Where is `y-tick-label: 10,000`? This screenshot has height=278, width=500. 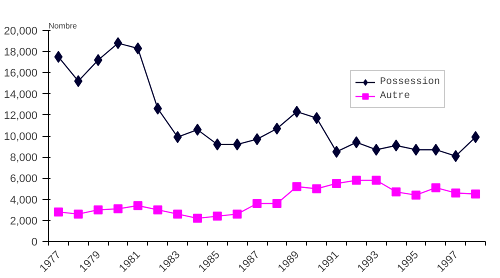
y-tick-label: 10,000 is located at coordinates (21, 137).